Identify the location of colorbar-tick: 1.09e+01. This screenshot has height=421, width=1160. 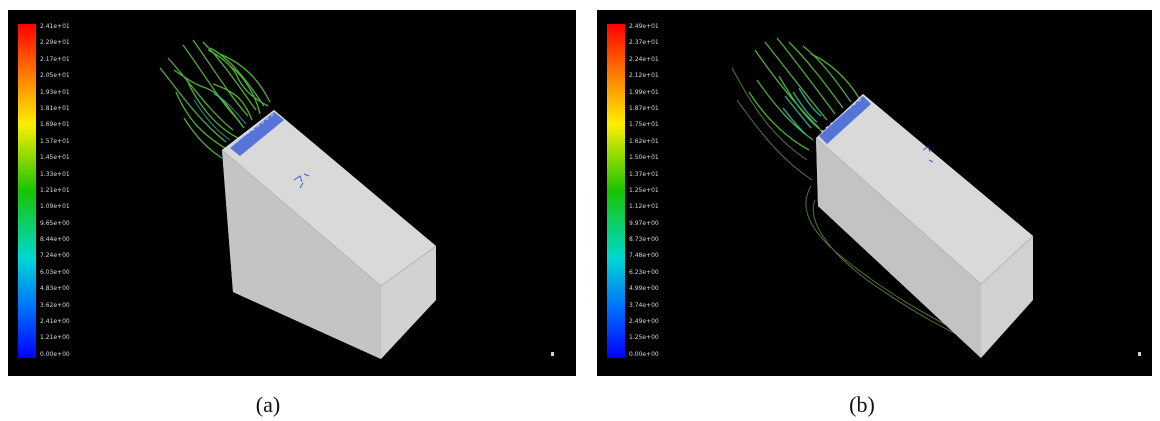
(55, 207).